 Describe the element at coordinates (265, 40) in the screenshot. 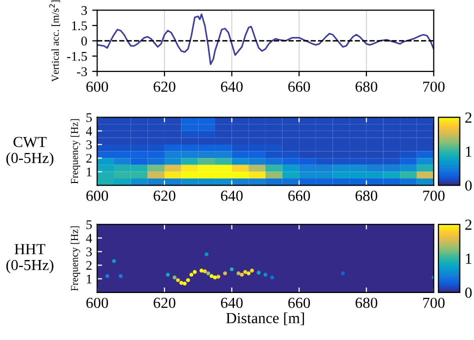

I see `line-series` at that location.